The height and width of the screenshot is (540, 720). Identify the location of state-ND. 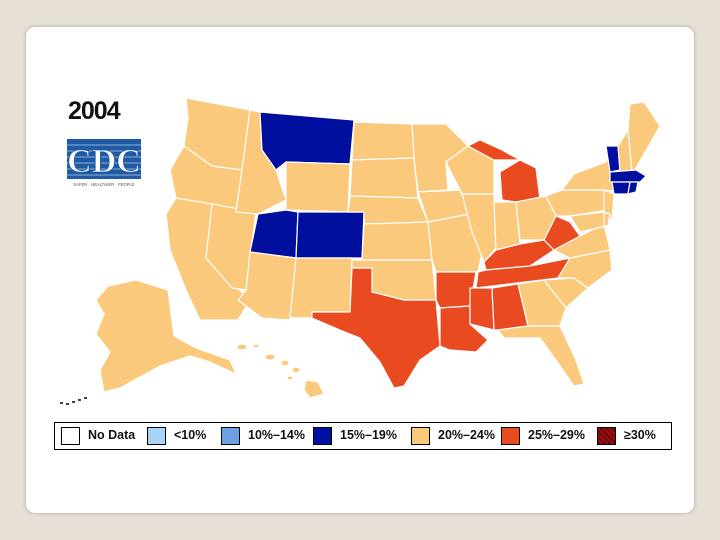
(383, 141).